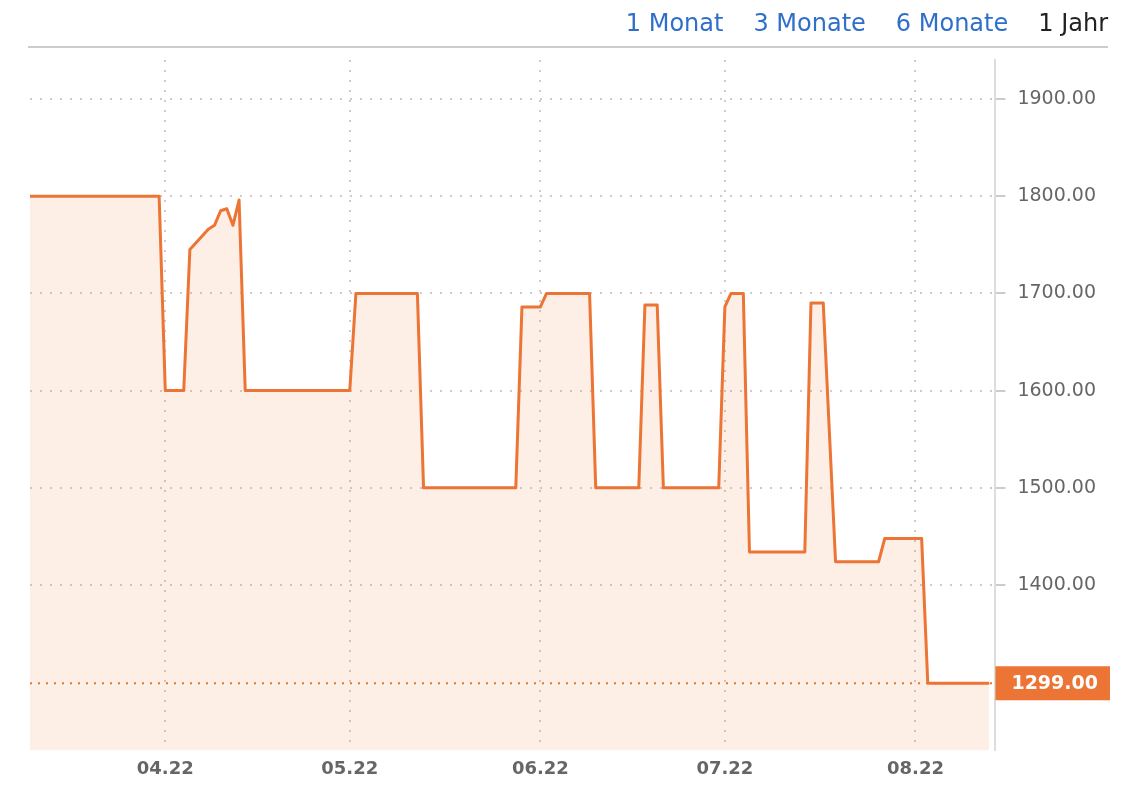  What do you see at coordinates (674, 23) in the screenshot?
I see `text: 1 Monat` at bounding box center [674, 23].